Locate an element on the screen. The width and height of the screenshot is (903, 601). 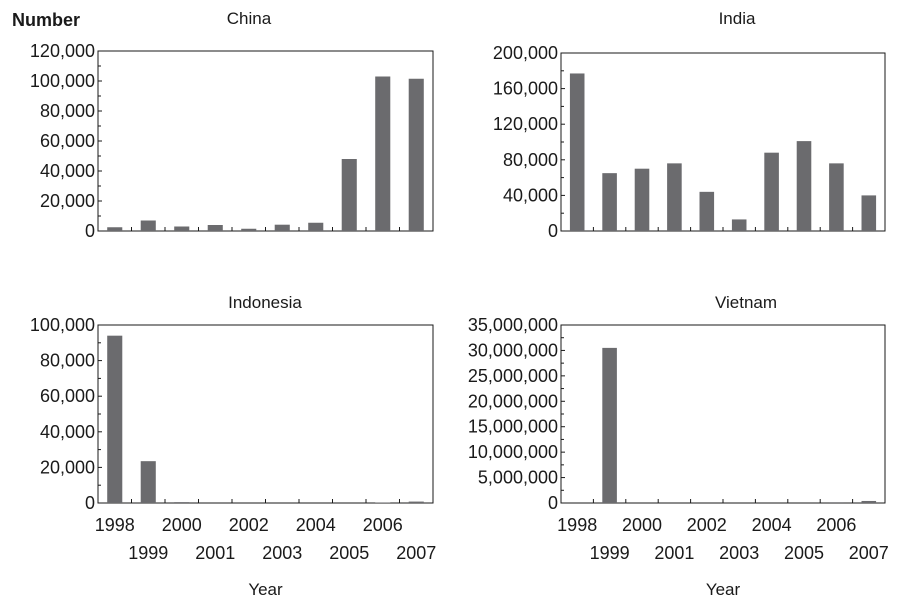
y-tick-label: 160,000 is located at coordinates (525, 89).